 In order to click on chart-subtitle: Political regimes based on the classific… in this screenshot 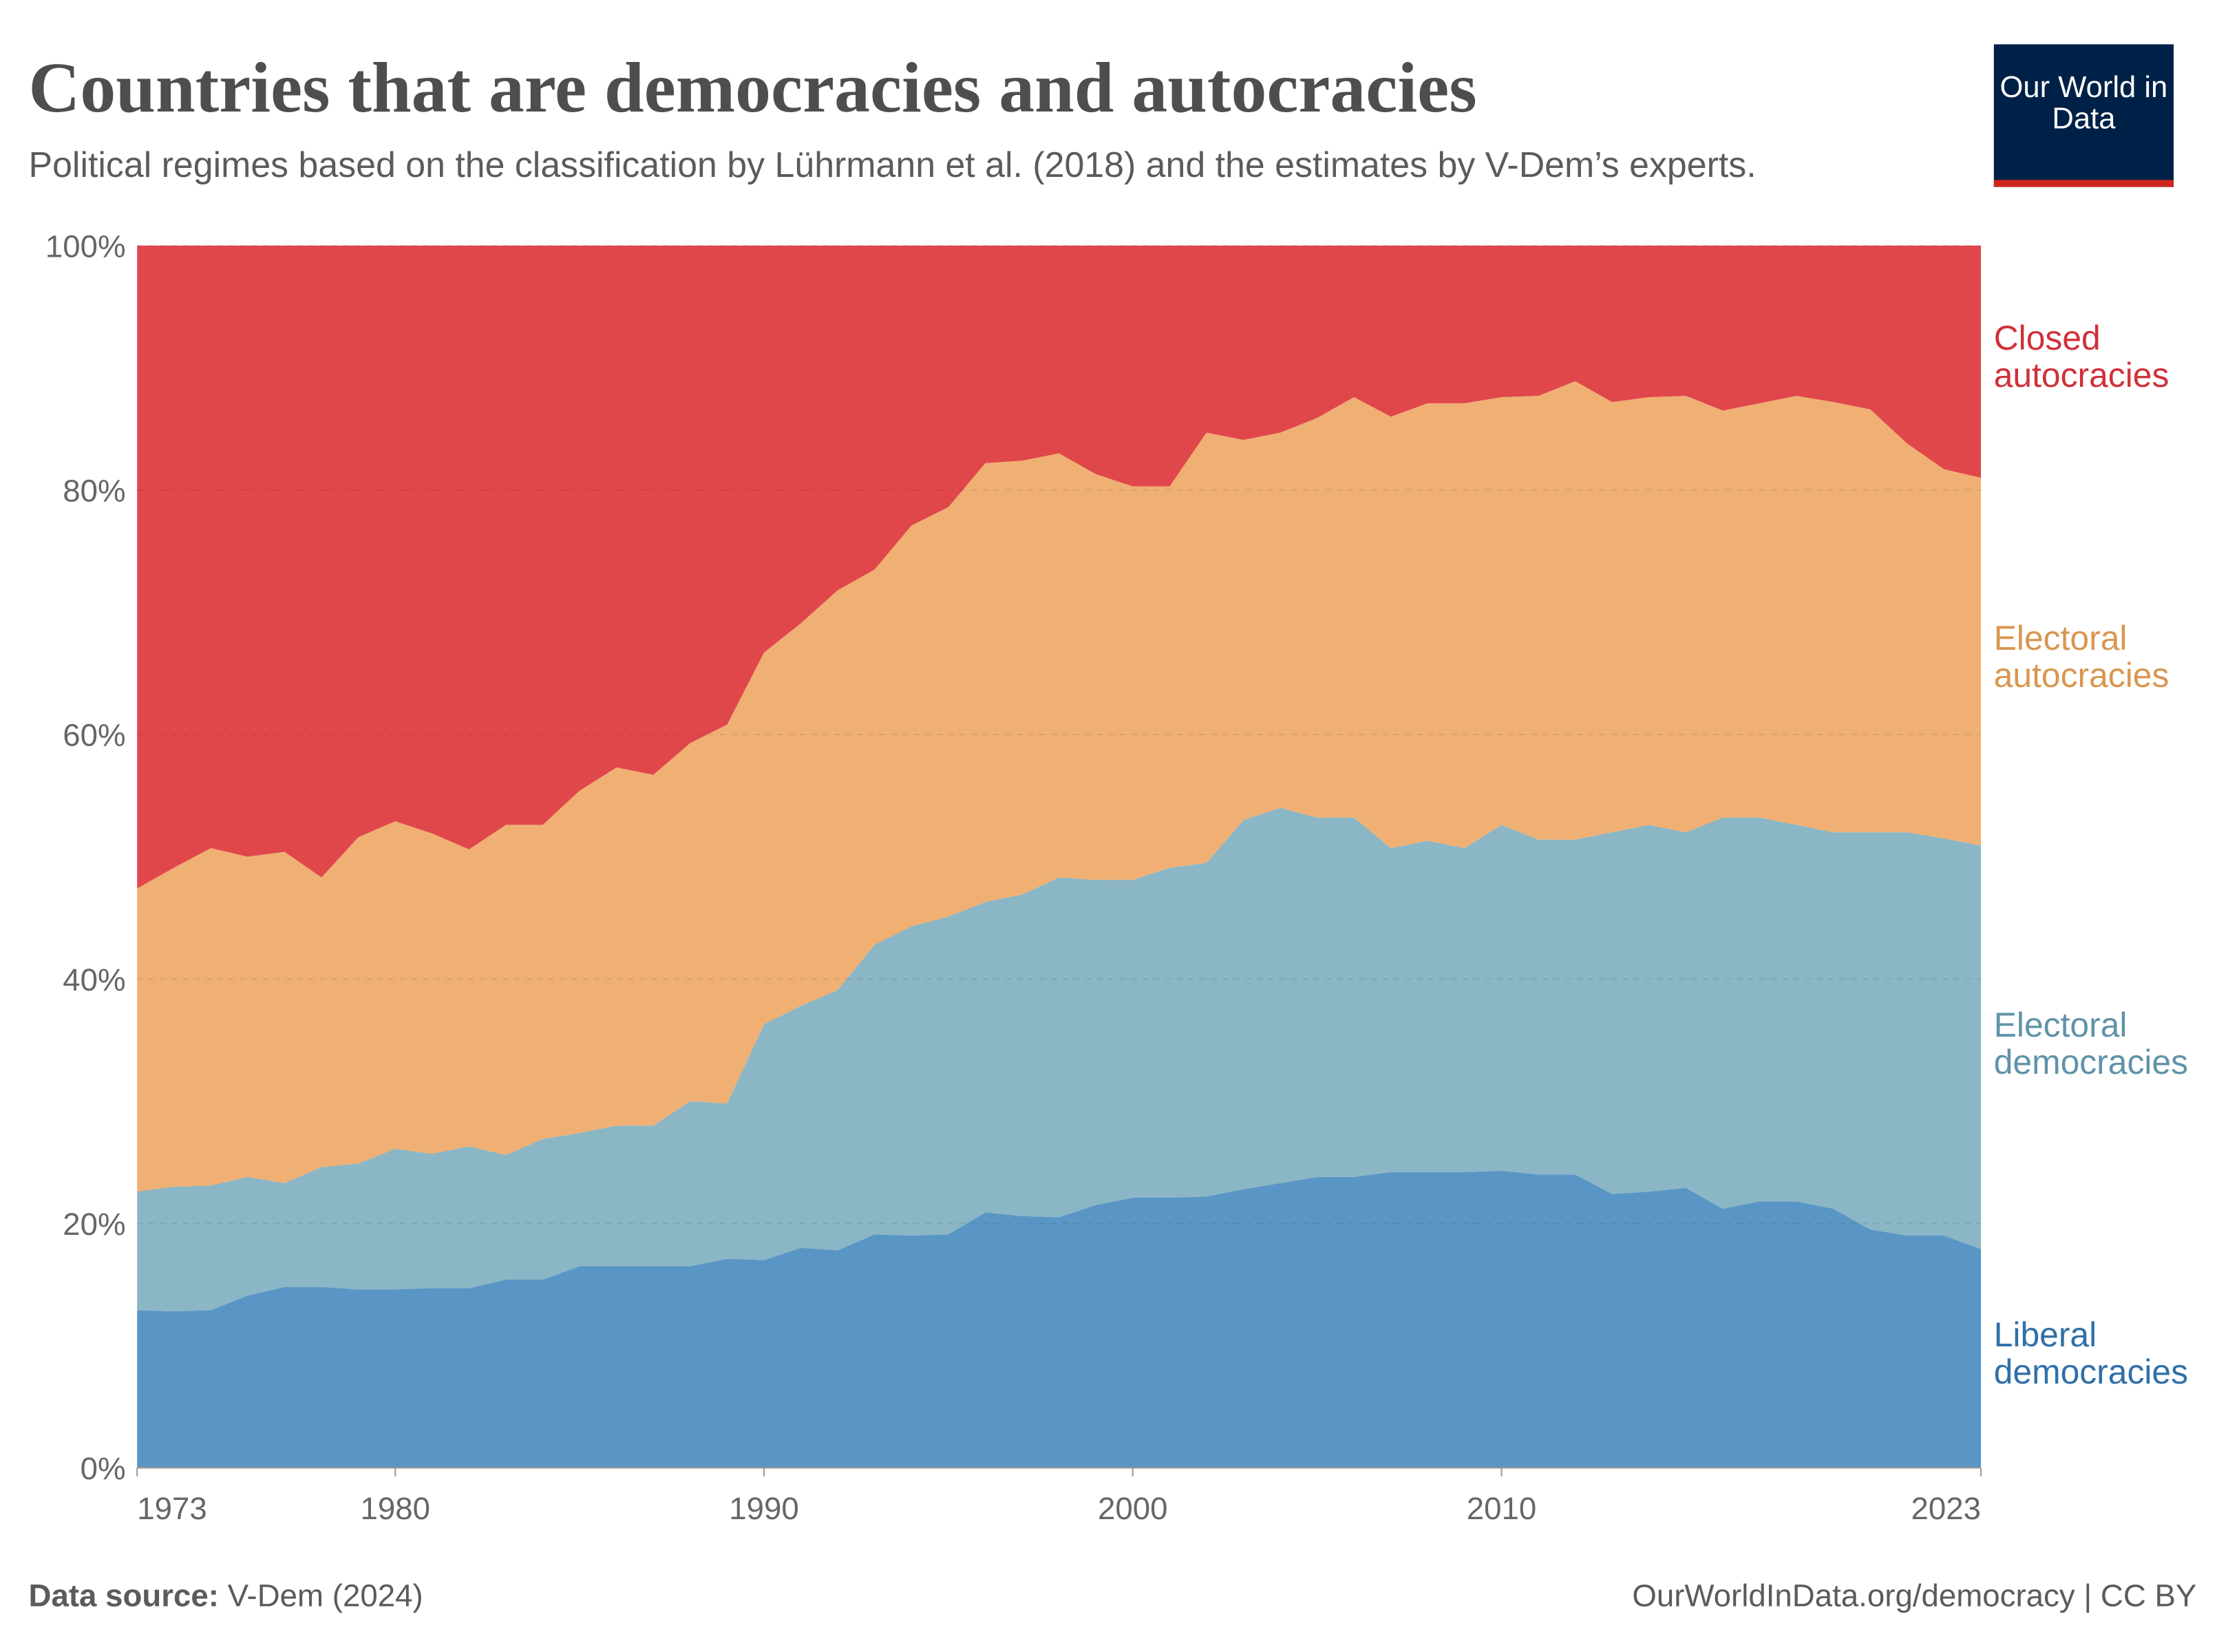, I will do `click(893, 164)`.